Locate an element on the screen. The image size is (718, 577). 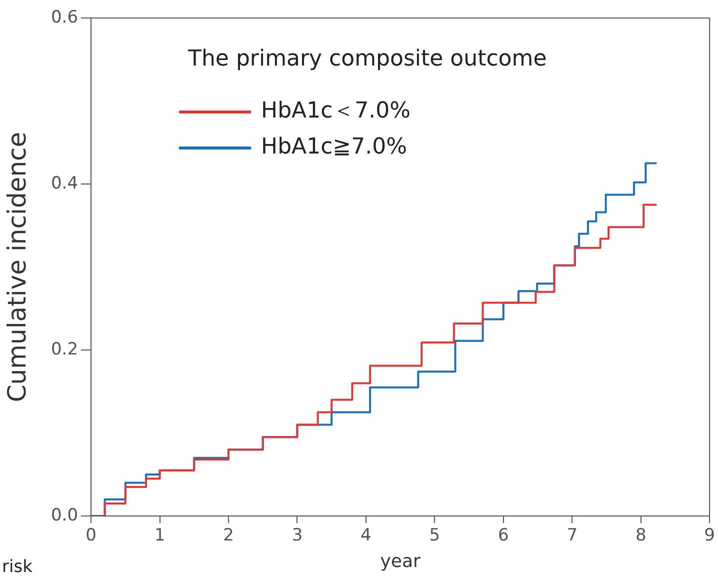
y-tick-label: 0.2 is located at coordinates (64, 349).